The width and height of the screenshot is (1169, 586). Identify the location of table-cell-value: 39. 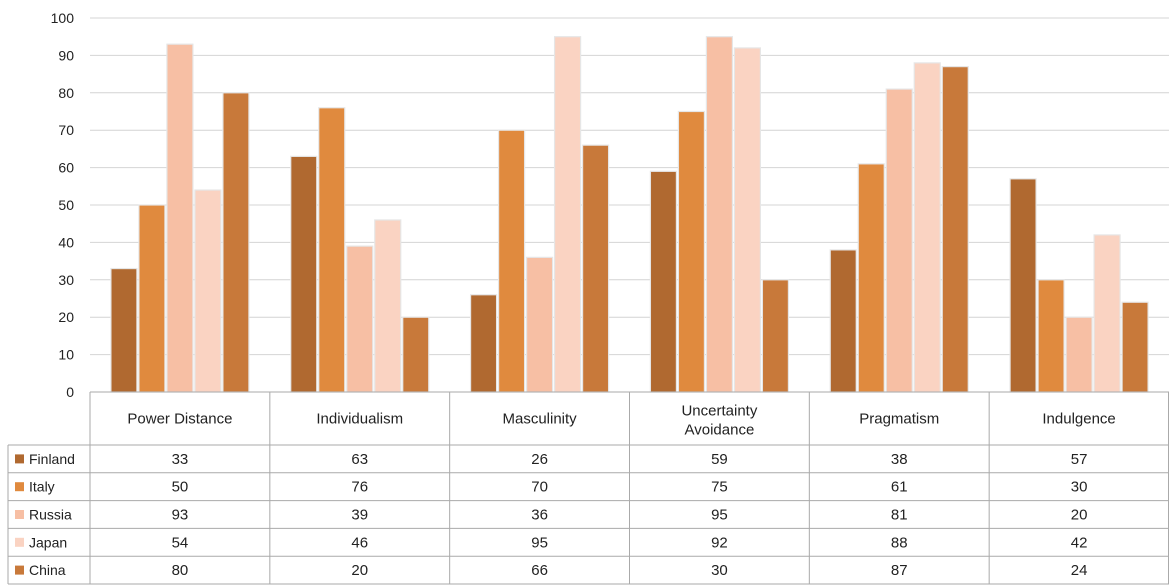
(359, 515).